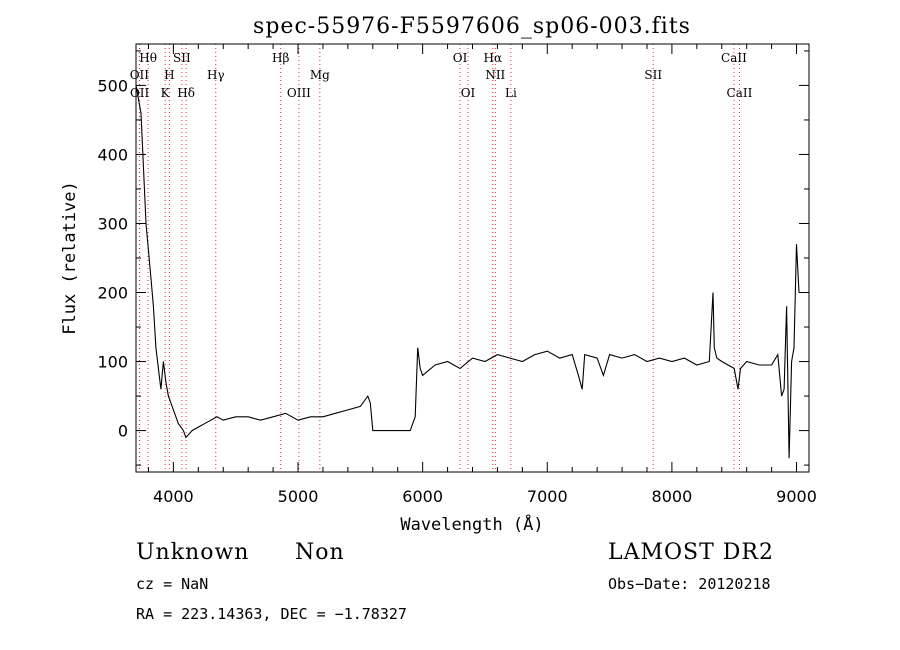  What do you see at coordinates (511, 93) in the screenshot?
I see `line-label: Li` at bounding box center [511, 93].